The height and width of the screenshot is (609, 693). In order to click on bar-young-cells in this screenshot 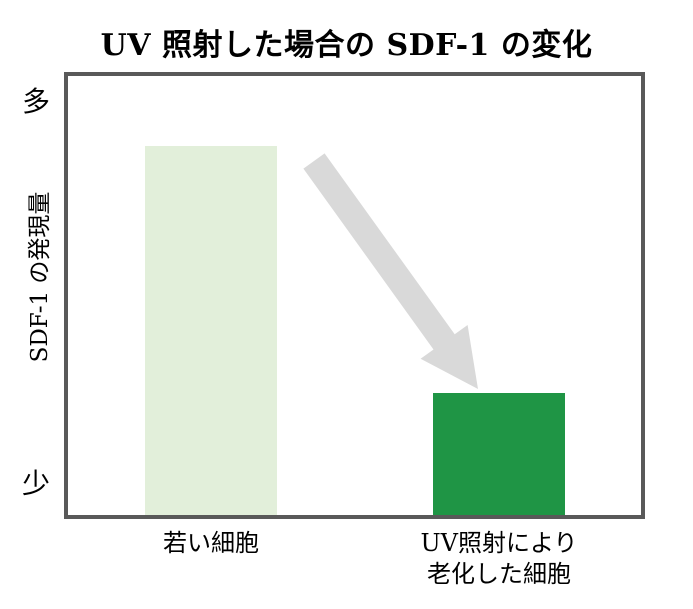, I will do `click(211, 330)`.